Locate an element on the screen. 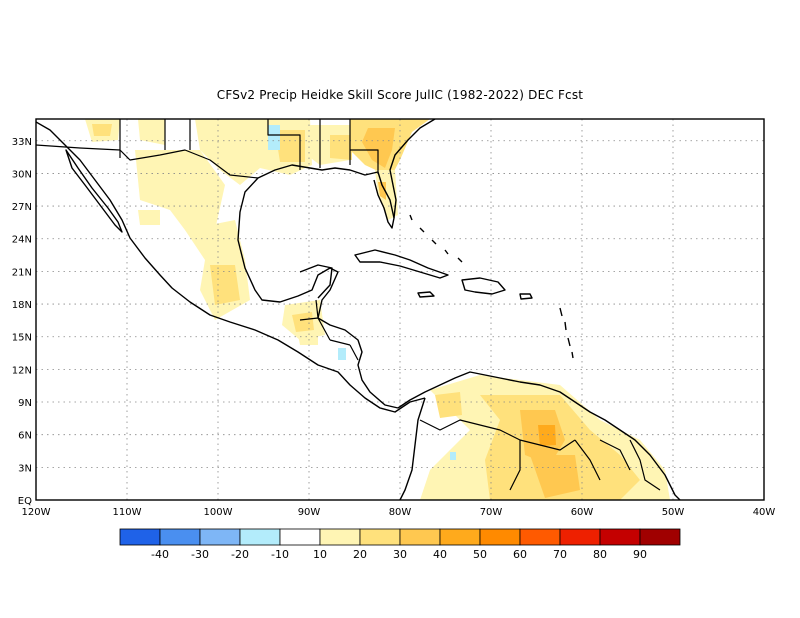 Image resolution: width=800 pixels, height=618 pixels. lat-tick-label: EQ is located at coordinates (25, 501).